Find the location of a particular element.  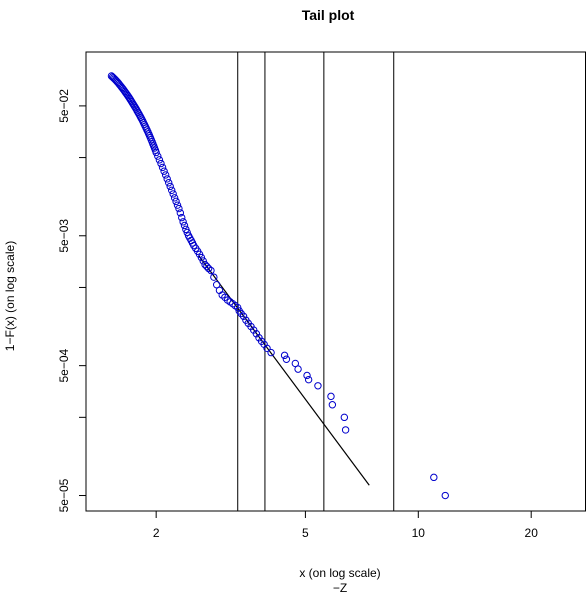

x-tick-label-1: 2 is located at coordinates (156, 533).